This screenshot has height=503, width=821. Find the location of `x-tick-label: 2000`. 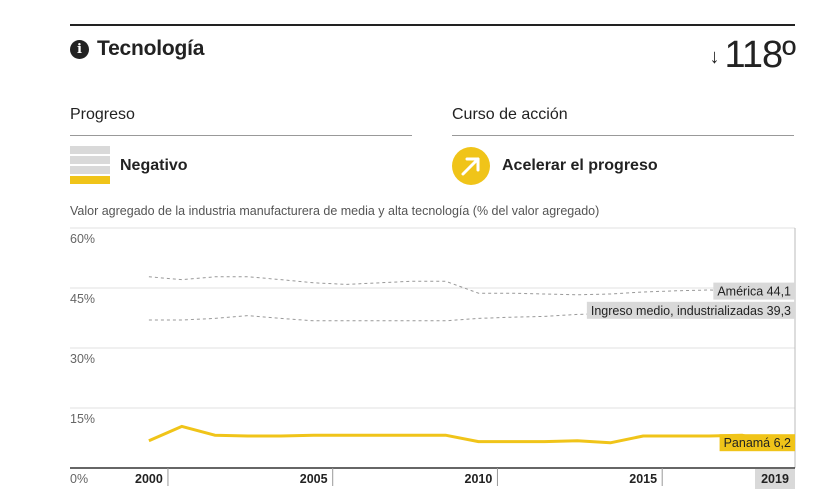

x-tick-label: 2000 is located at coordinates (149, 479).